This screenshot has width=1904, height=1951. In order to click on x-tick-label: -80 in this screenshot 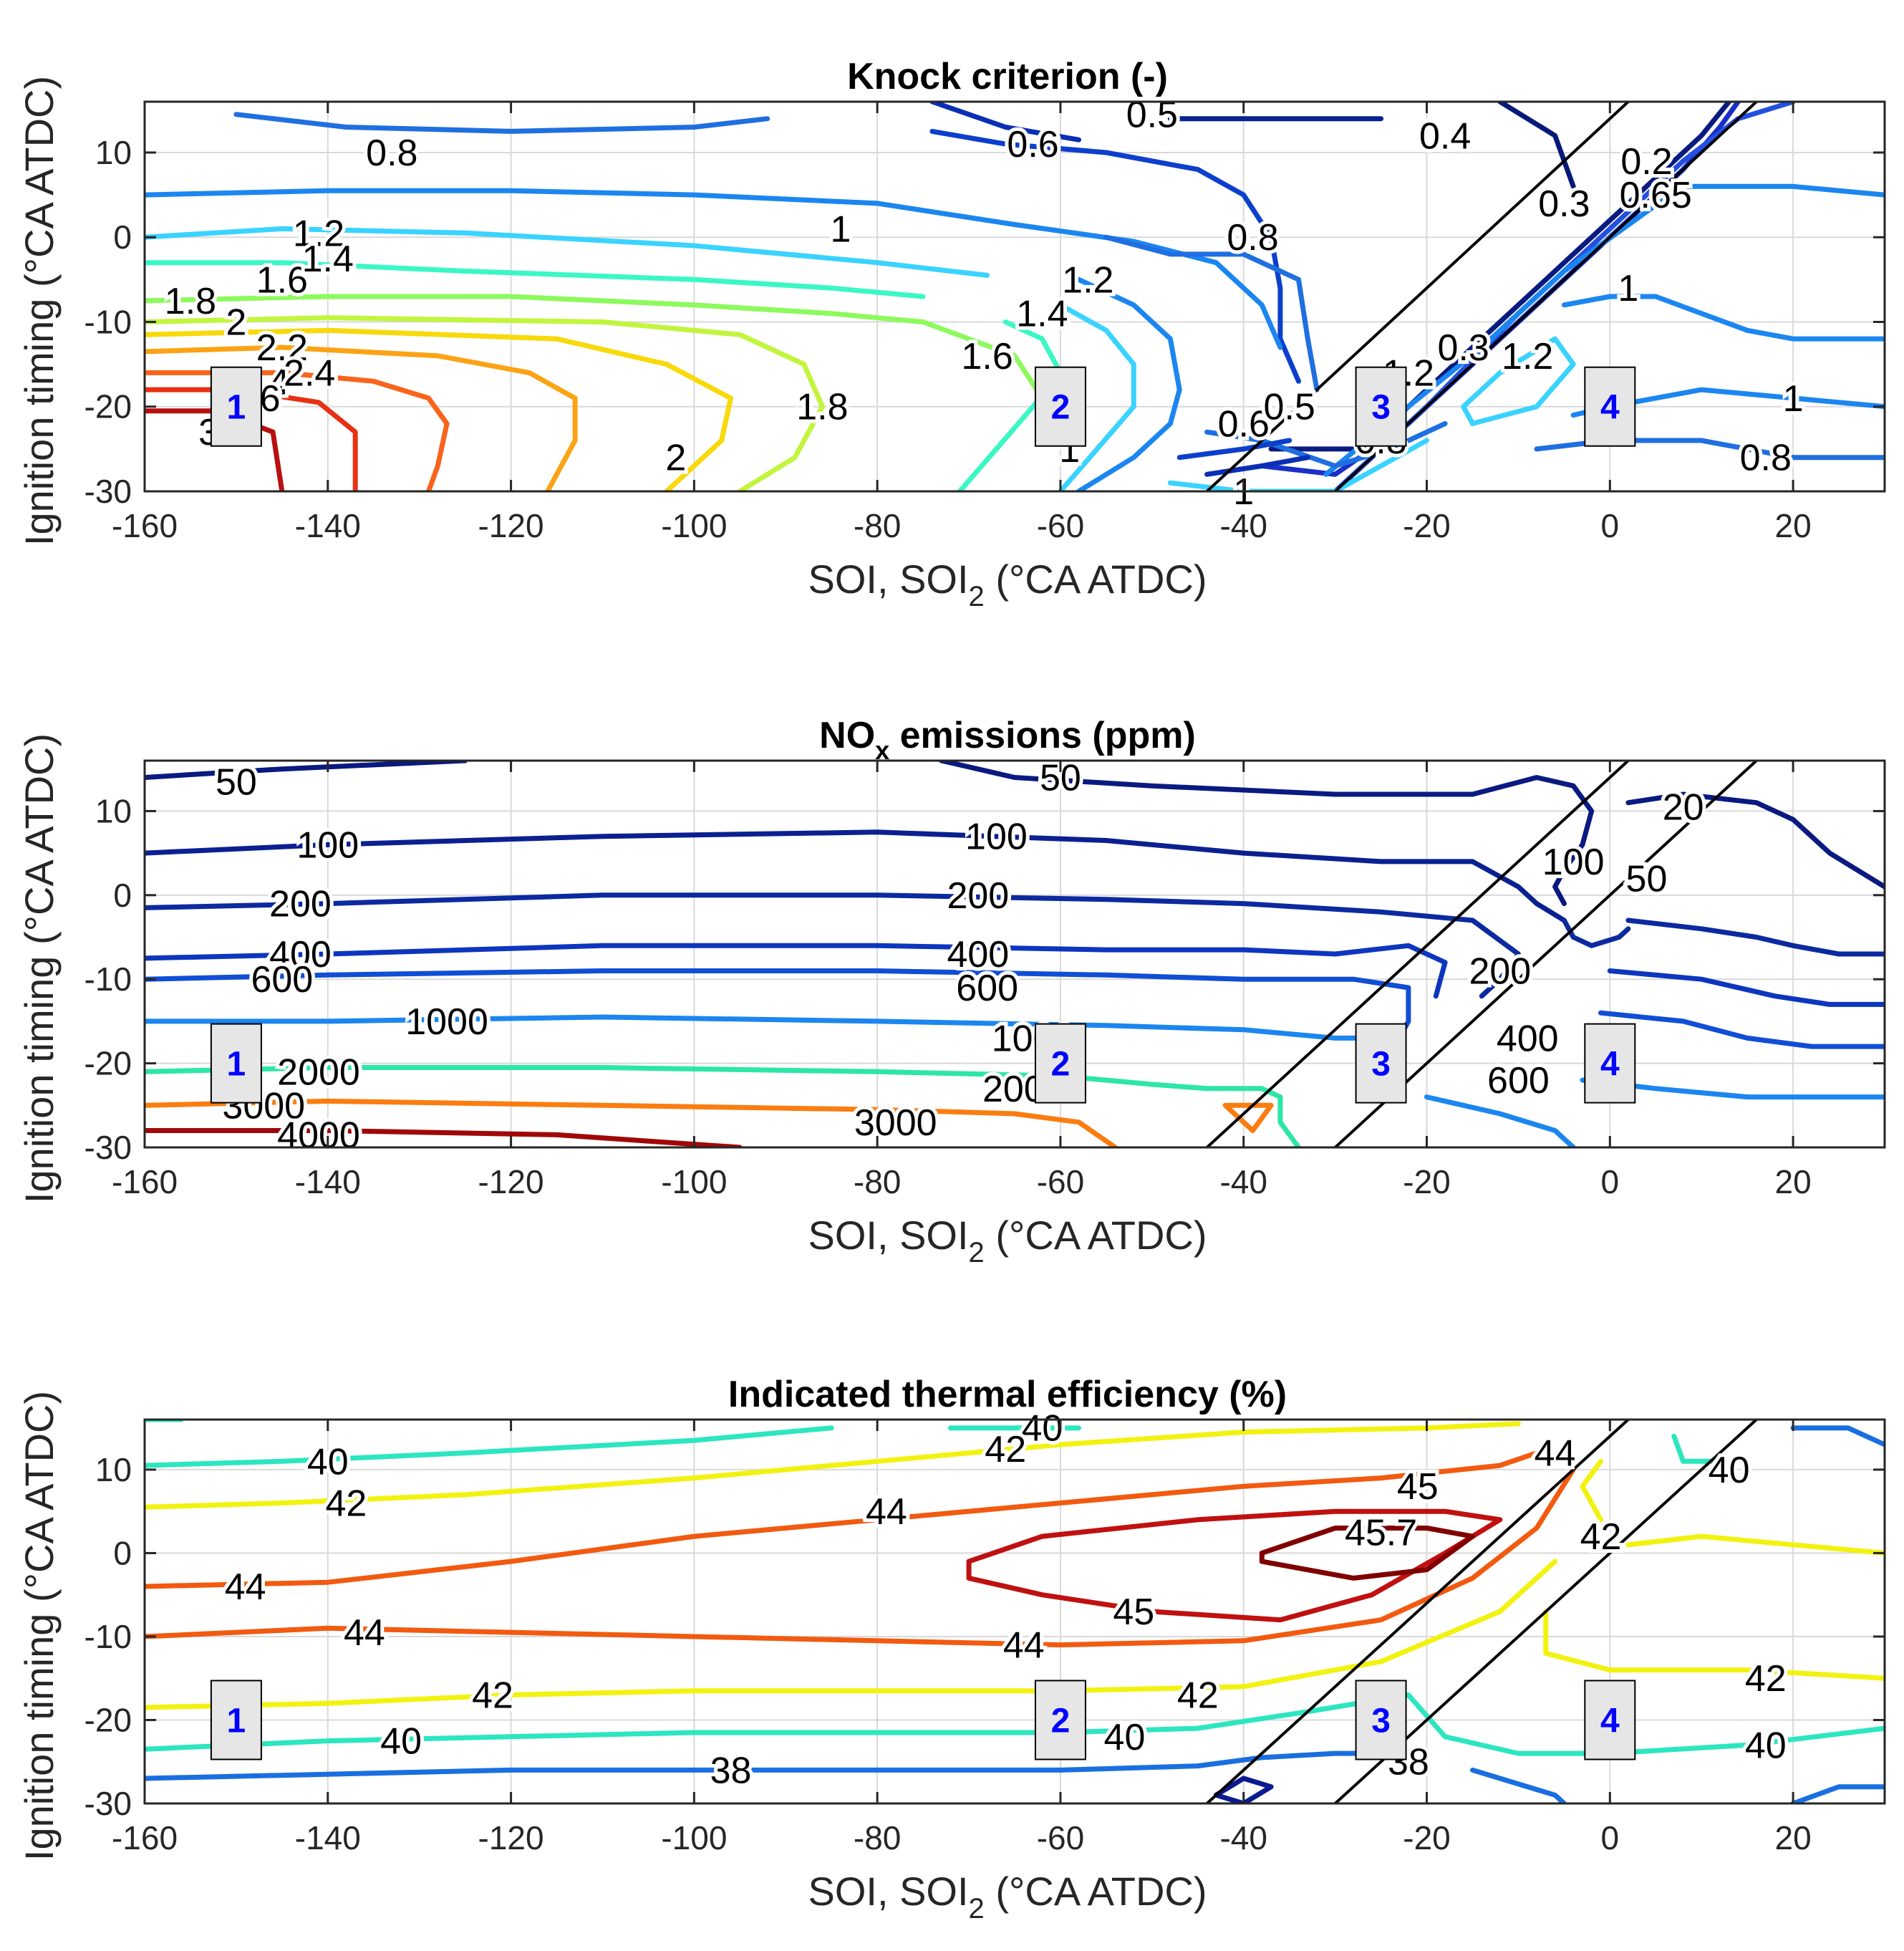, I will do `click(877, 525)`.